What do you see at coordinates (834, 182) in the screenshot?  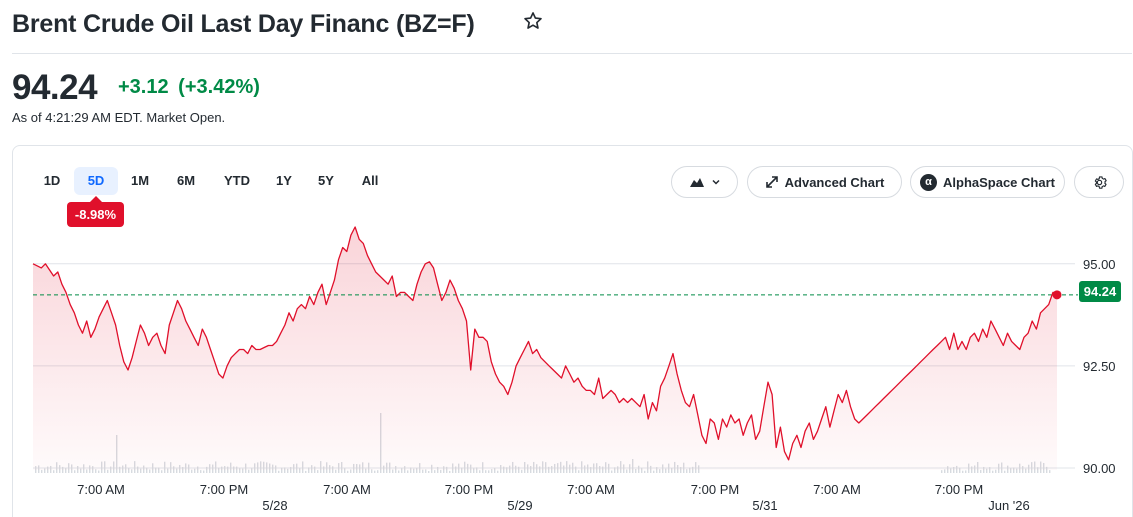 I see `advanced-chart-label: Advanced Chart` at bounding box center [834, 182].